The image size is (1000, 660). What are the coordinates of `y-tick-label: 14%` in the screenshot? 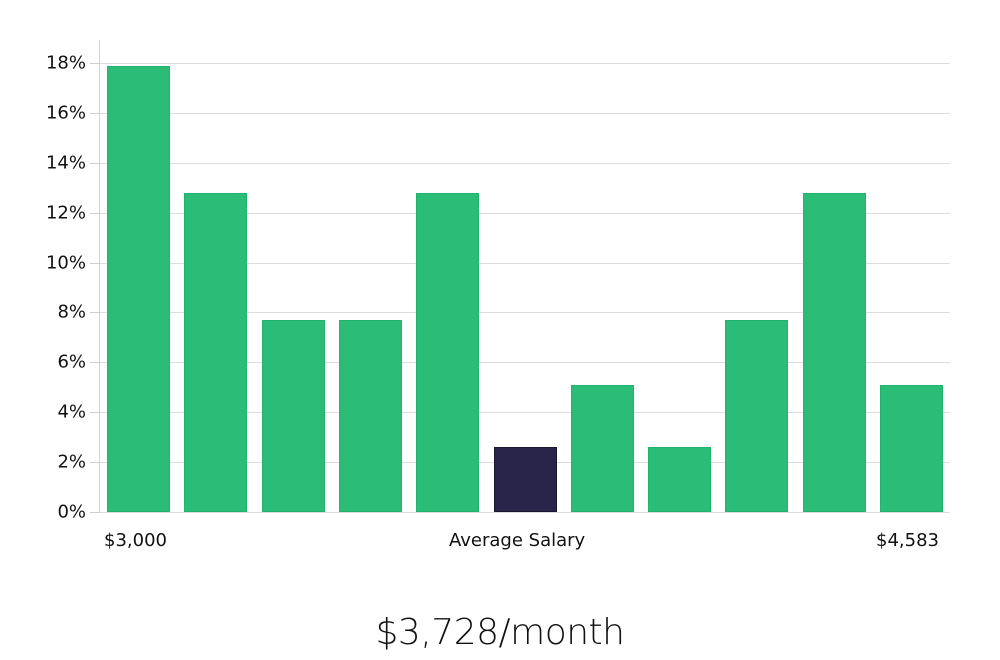 It's located at (65, 163).